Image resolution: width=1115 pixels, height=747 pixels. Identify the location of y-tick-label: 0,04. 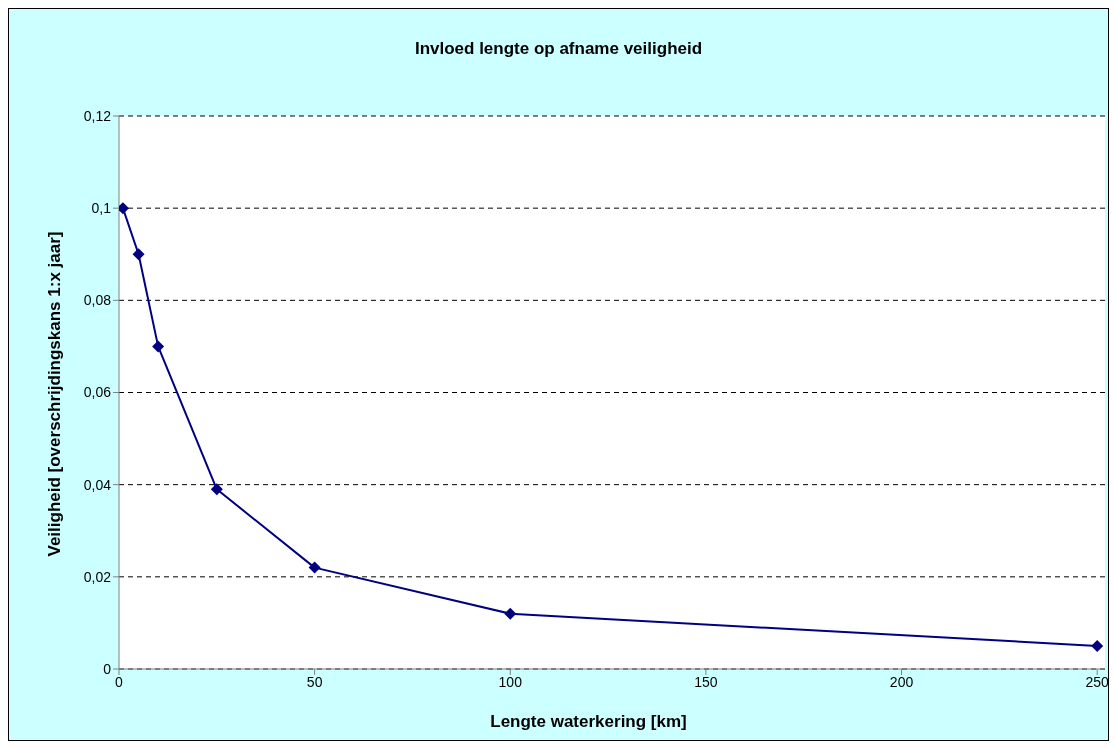
(97, 484).